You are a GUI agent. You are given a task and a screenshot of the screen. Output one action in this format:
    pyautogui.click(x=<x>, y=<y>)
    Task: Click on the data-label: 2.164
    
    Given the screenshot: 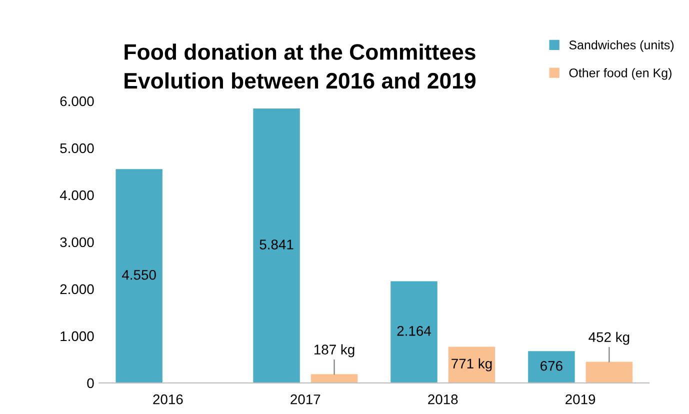 What is the action you would take?
    pyautogui.click(x=414, y=331)
    